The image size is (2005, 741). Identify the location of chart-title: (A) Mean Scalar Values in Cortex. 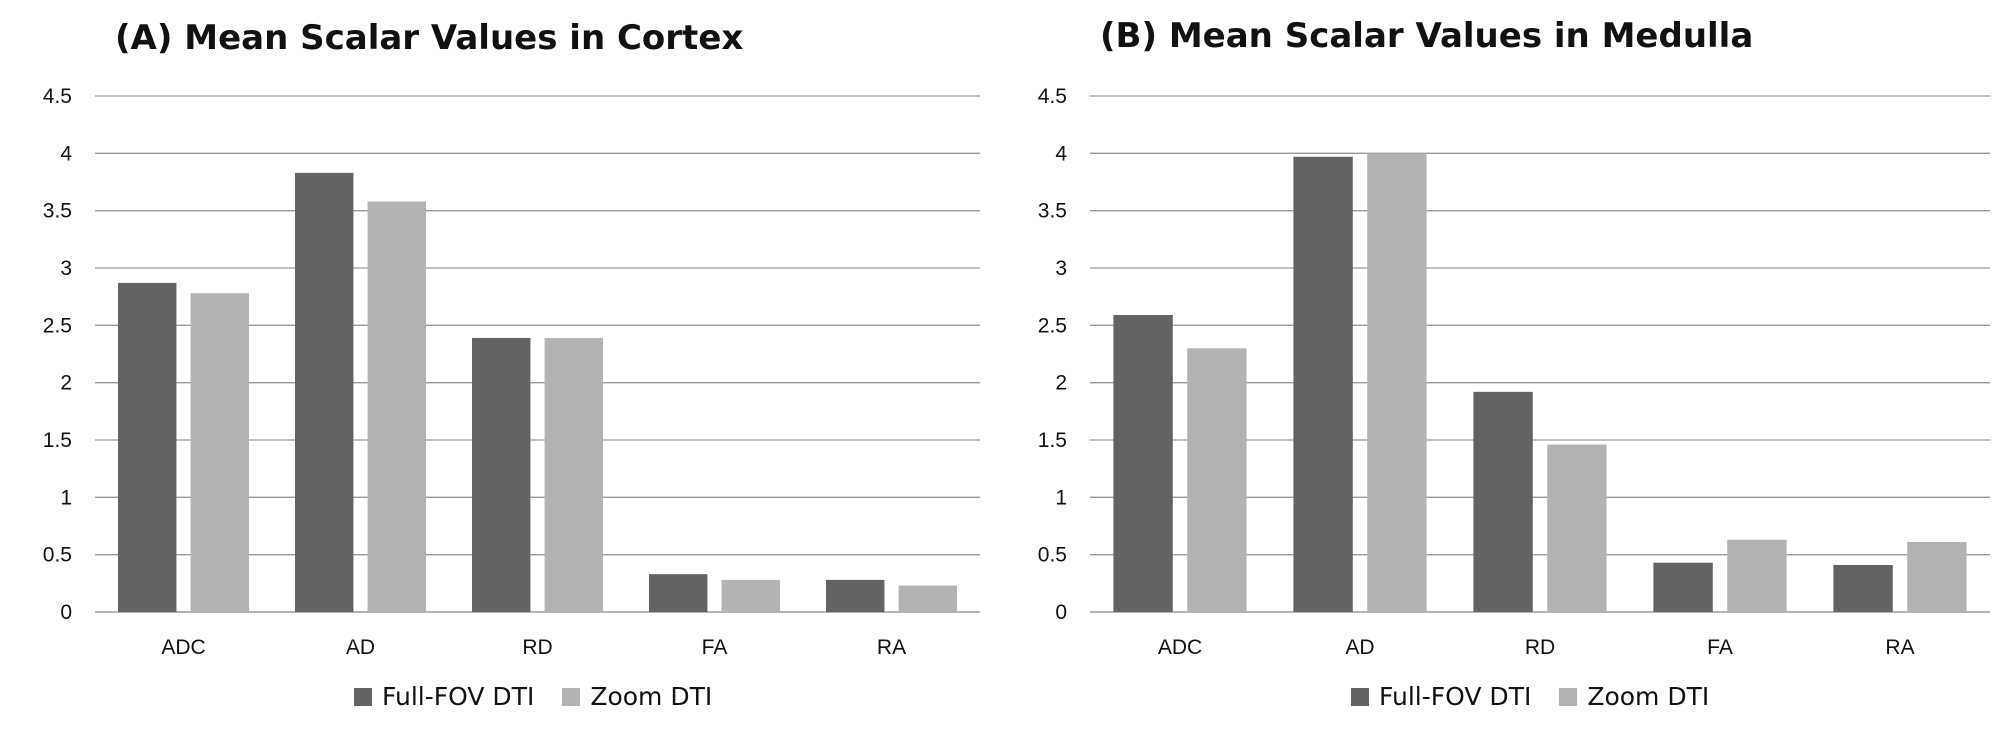
(429, 38).